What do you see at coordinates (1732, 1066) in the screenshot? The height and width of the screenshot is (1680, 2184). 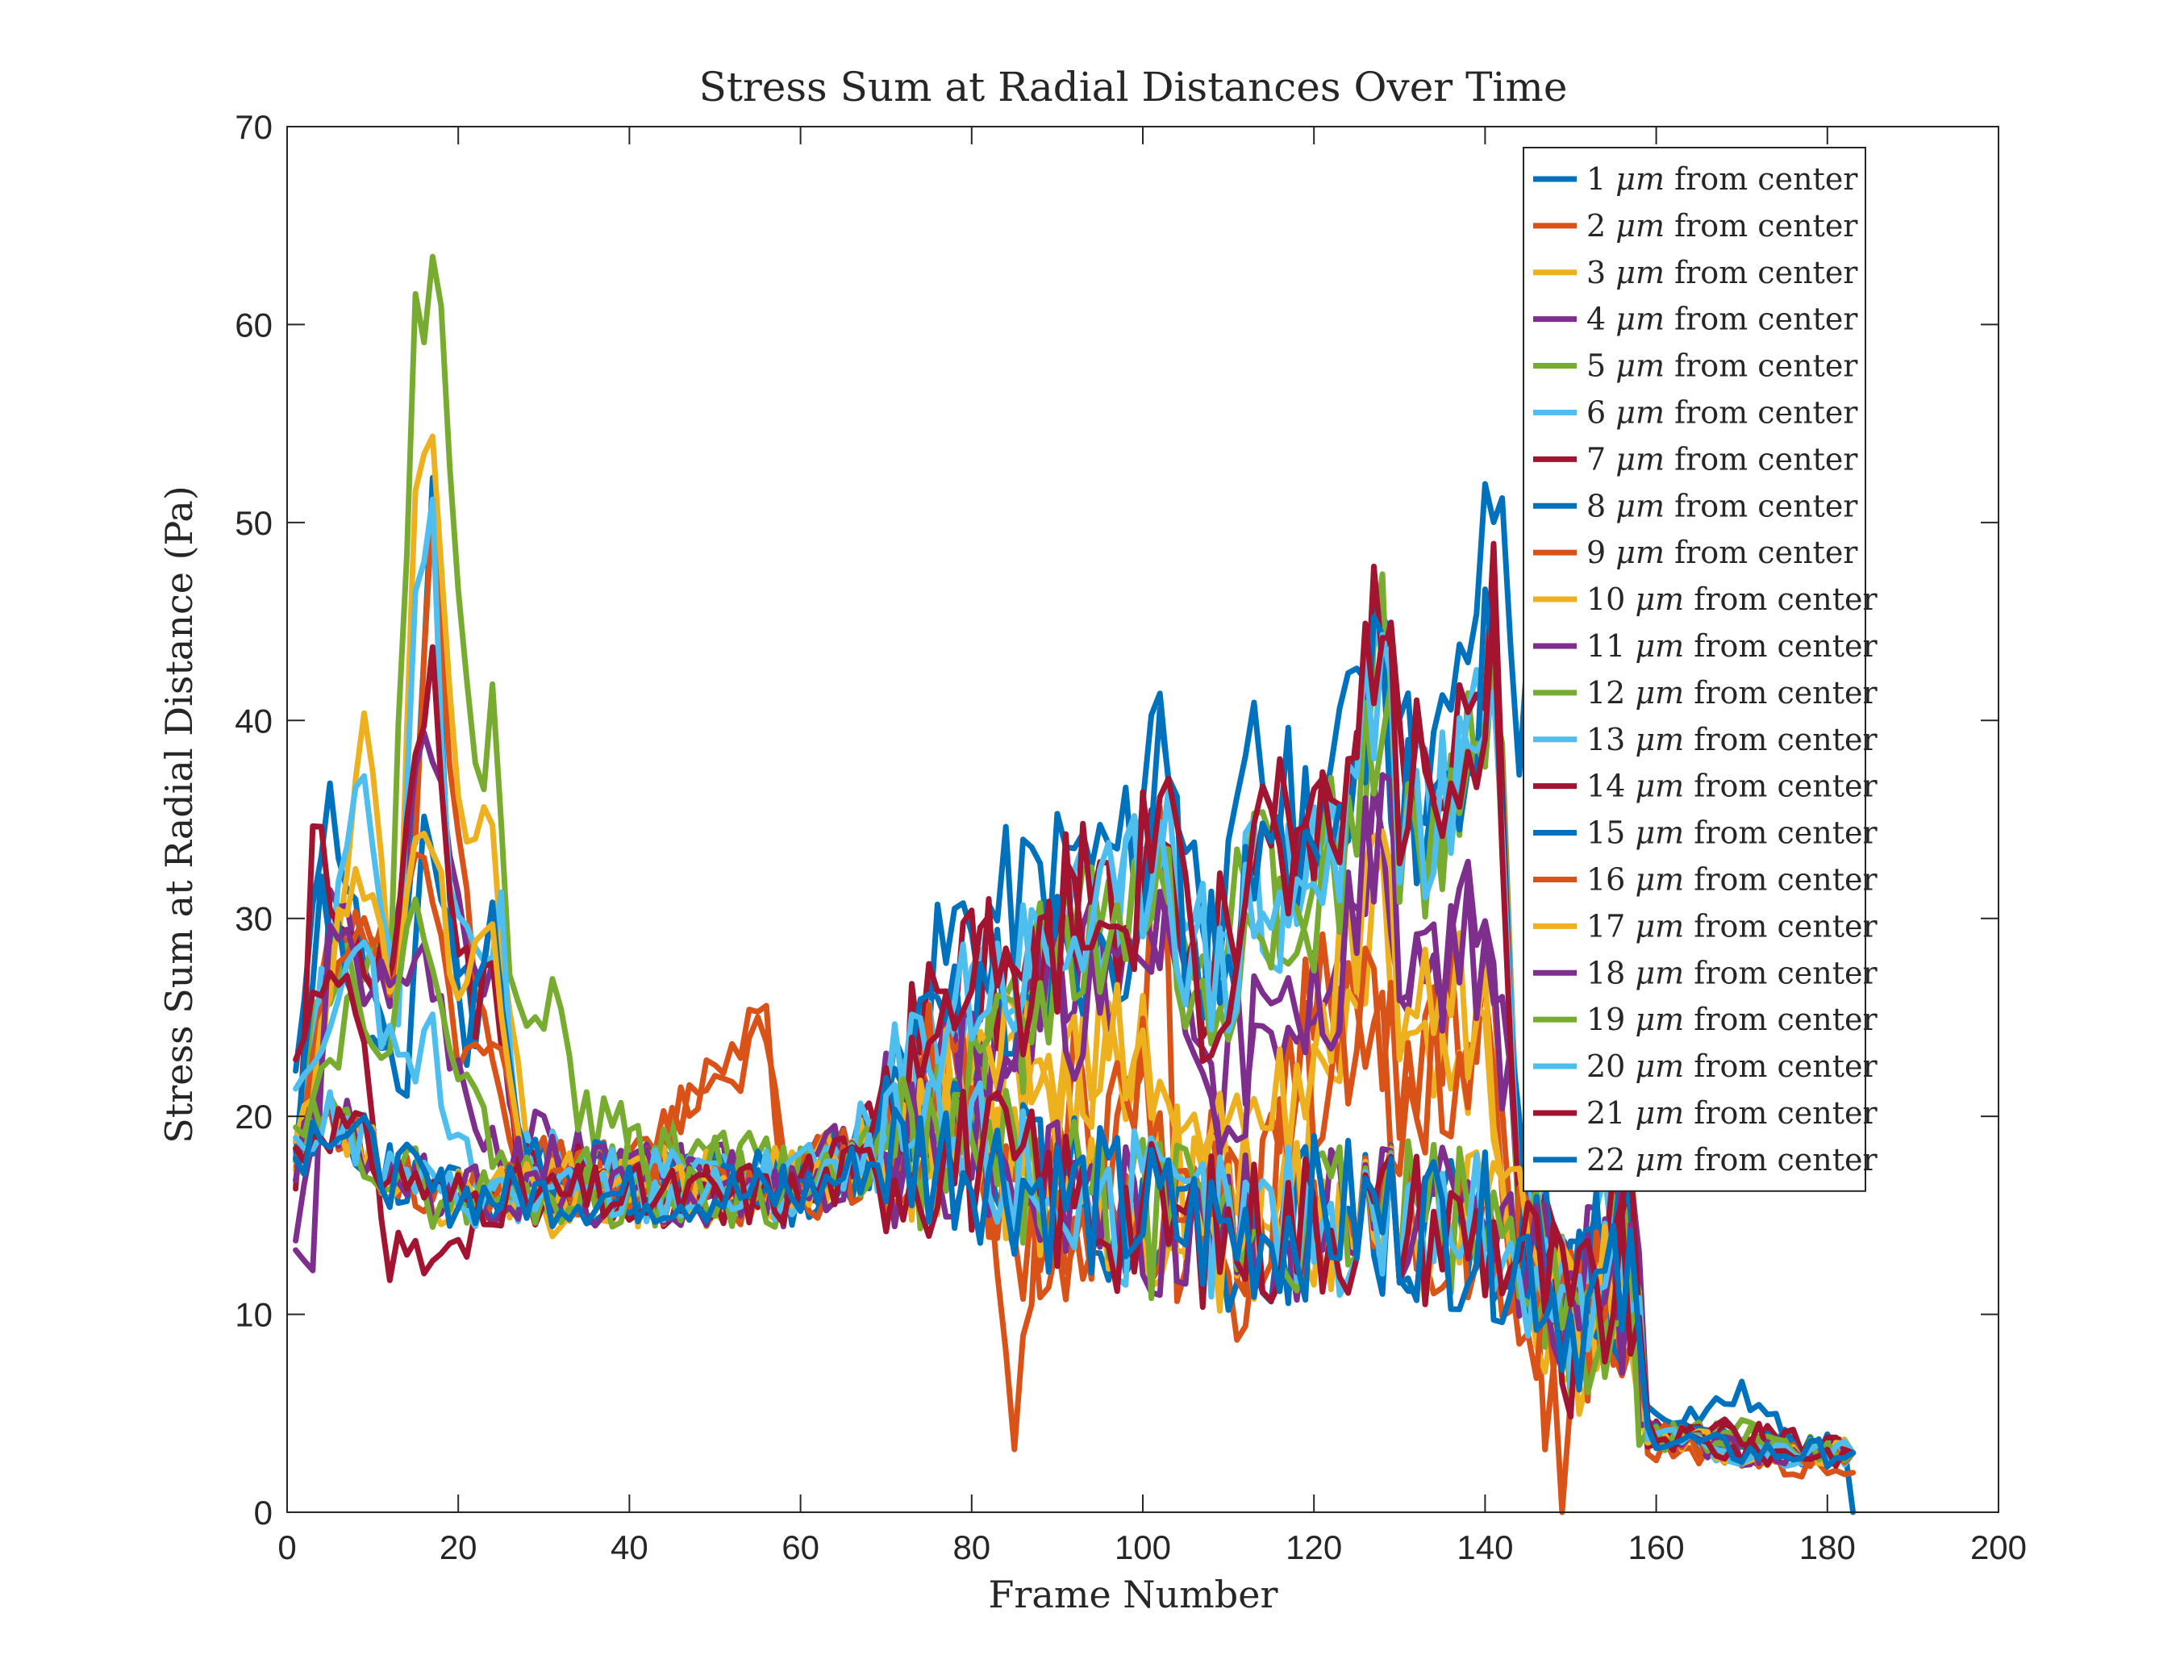 I see `legend-entry-20: 20 μm from center` at bounding box center [1732, 1066].